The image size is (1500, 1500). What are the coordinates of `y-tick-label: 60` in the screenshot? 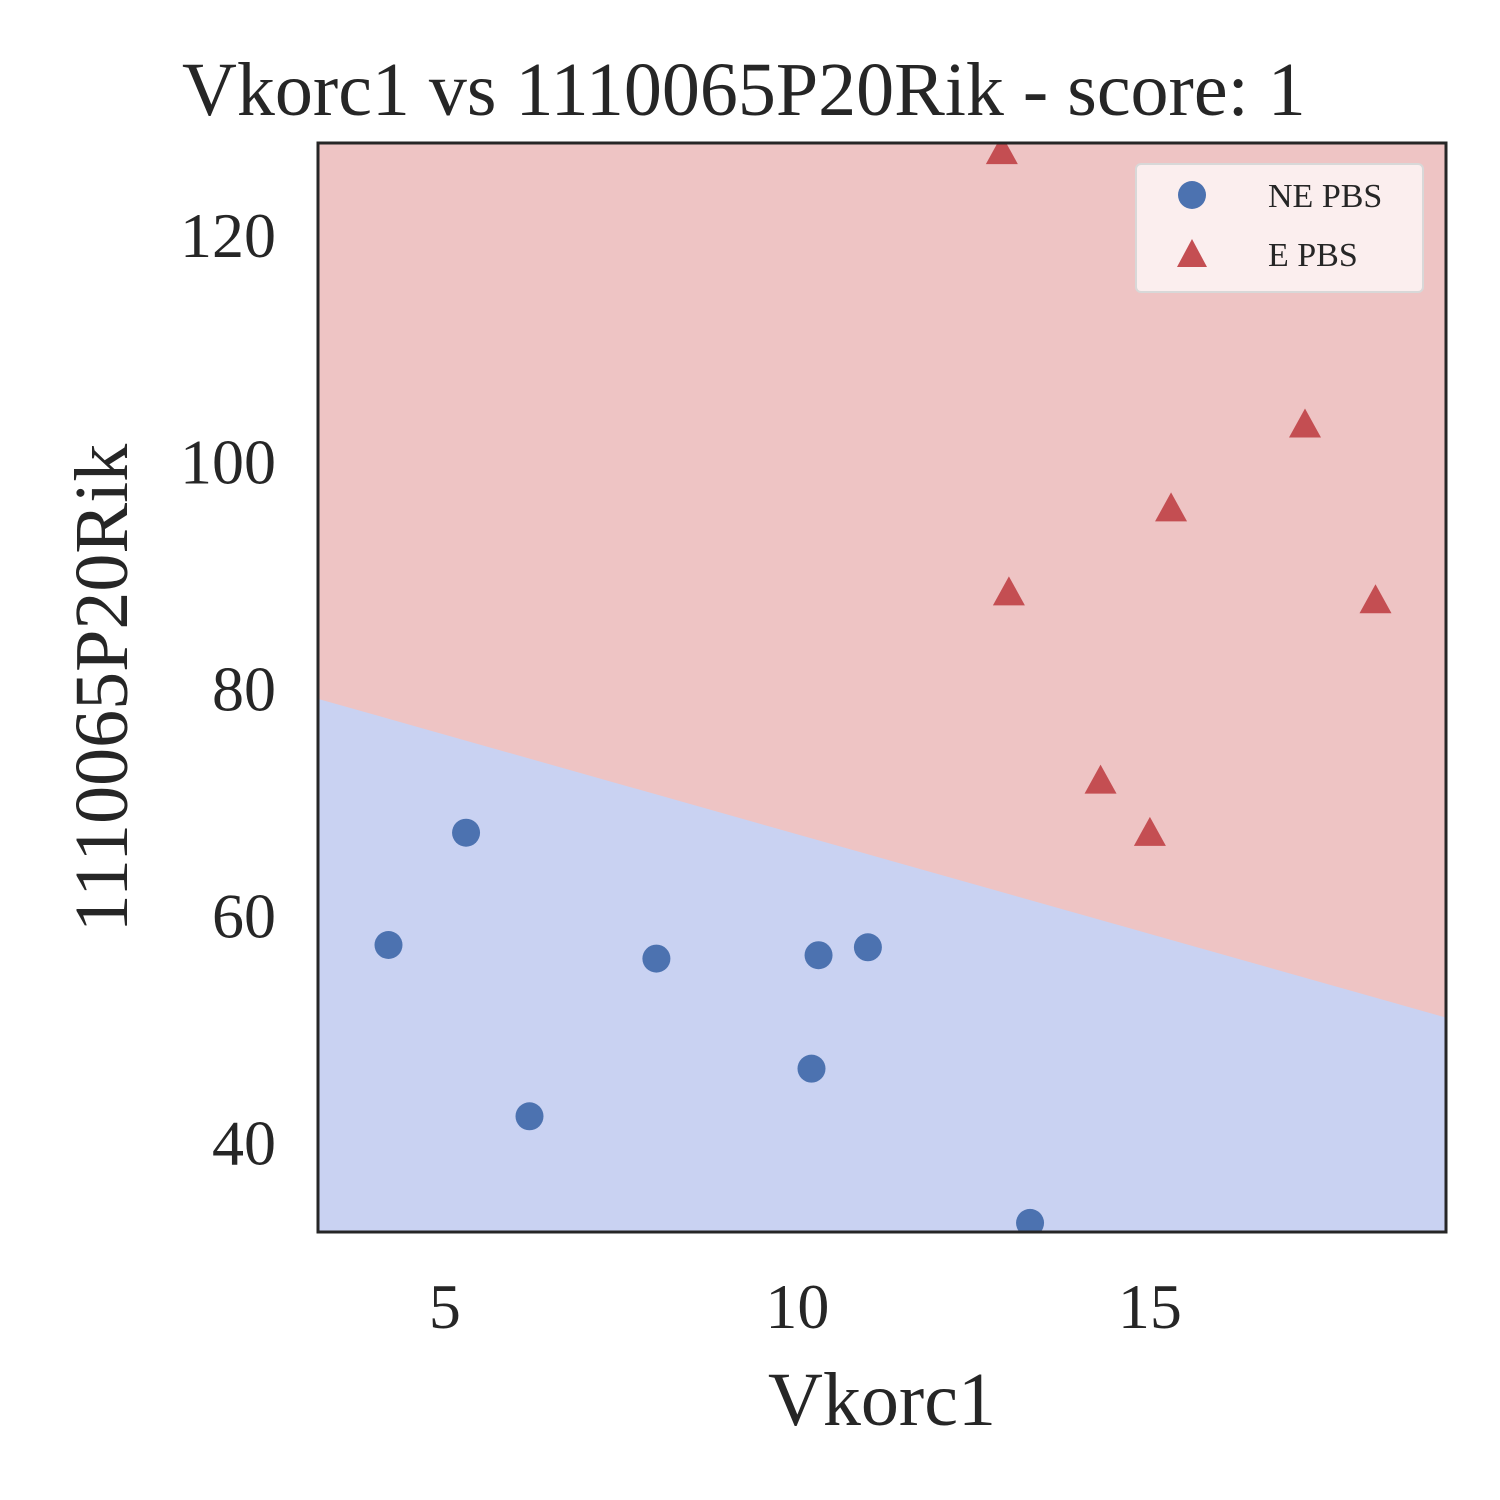 It's located at (244, 915).